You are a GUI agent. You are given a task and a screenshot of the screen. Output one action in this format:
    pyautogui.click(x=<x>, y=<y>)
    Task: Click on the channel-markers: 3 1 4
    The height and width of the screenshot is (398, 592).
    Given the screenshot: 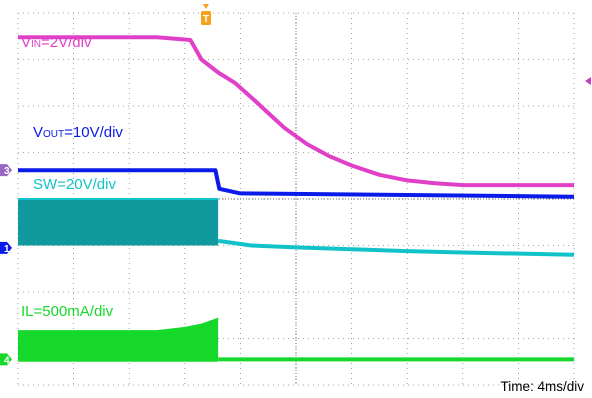 What is the action you would take?
    pyautogui.click(x=6, y=265)
    